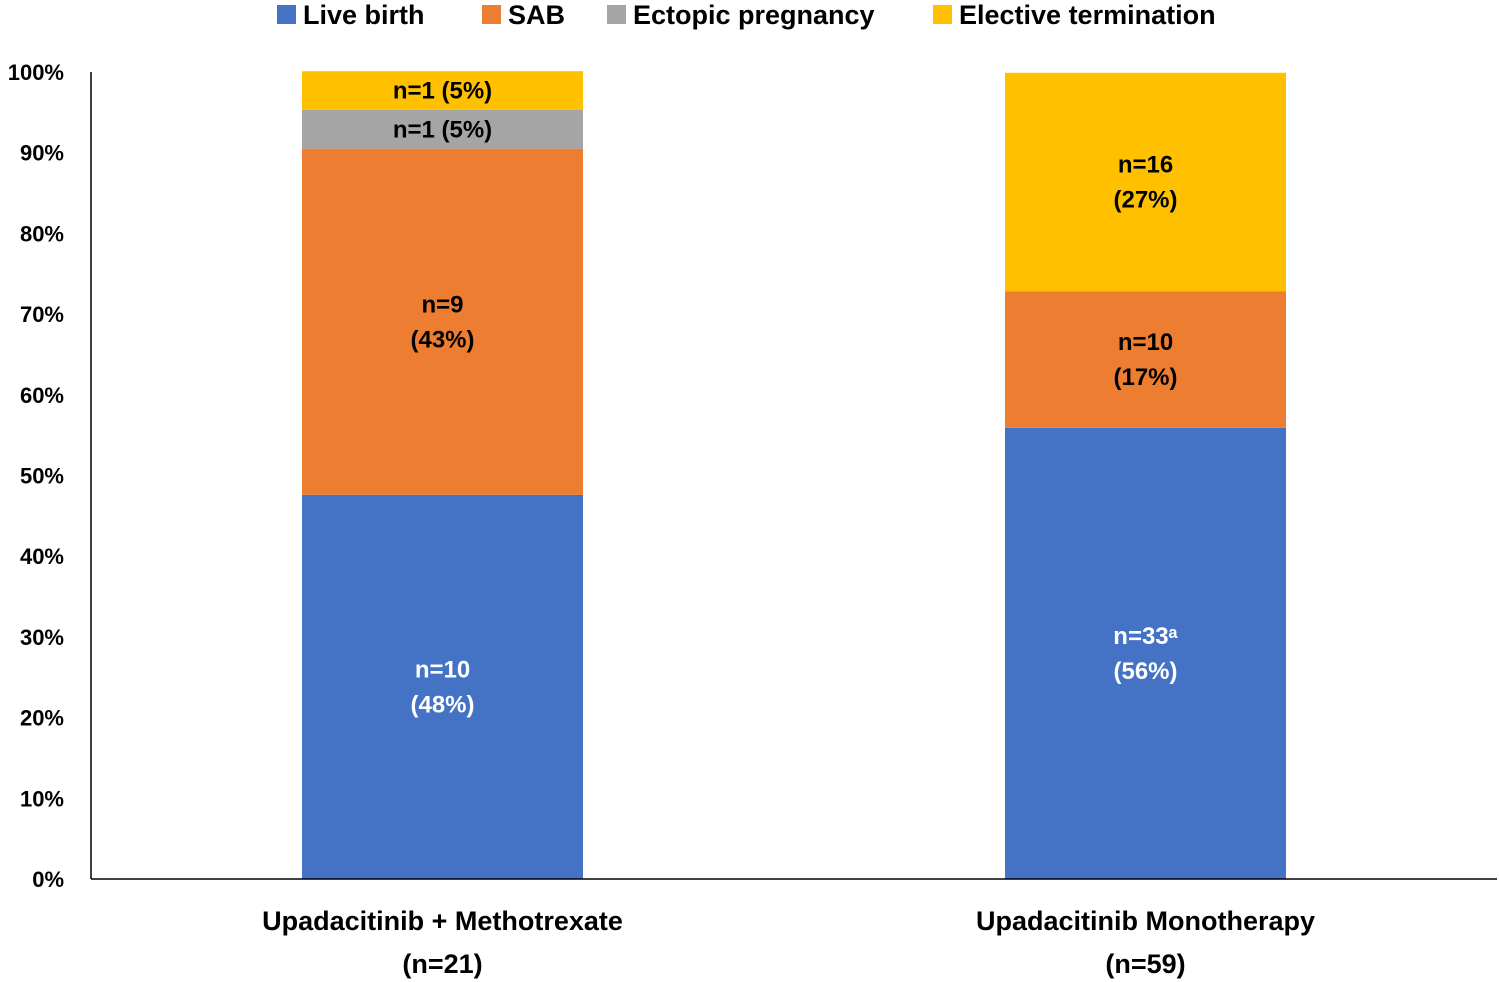 The width and height of the screenshot is (1499, 982). Describe the element at coordinates (442, 304) in the screenshot. I see `data-label: n=9` at that location.